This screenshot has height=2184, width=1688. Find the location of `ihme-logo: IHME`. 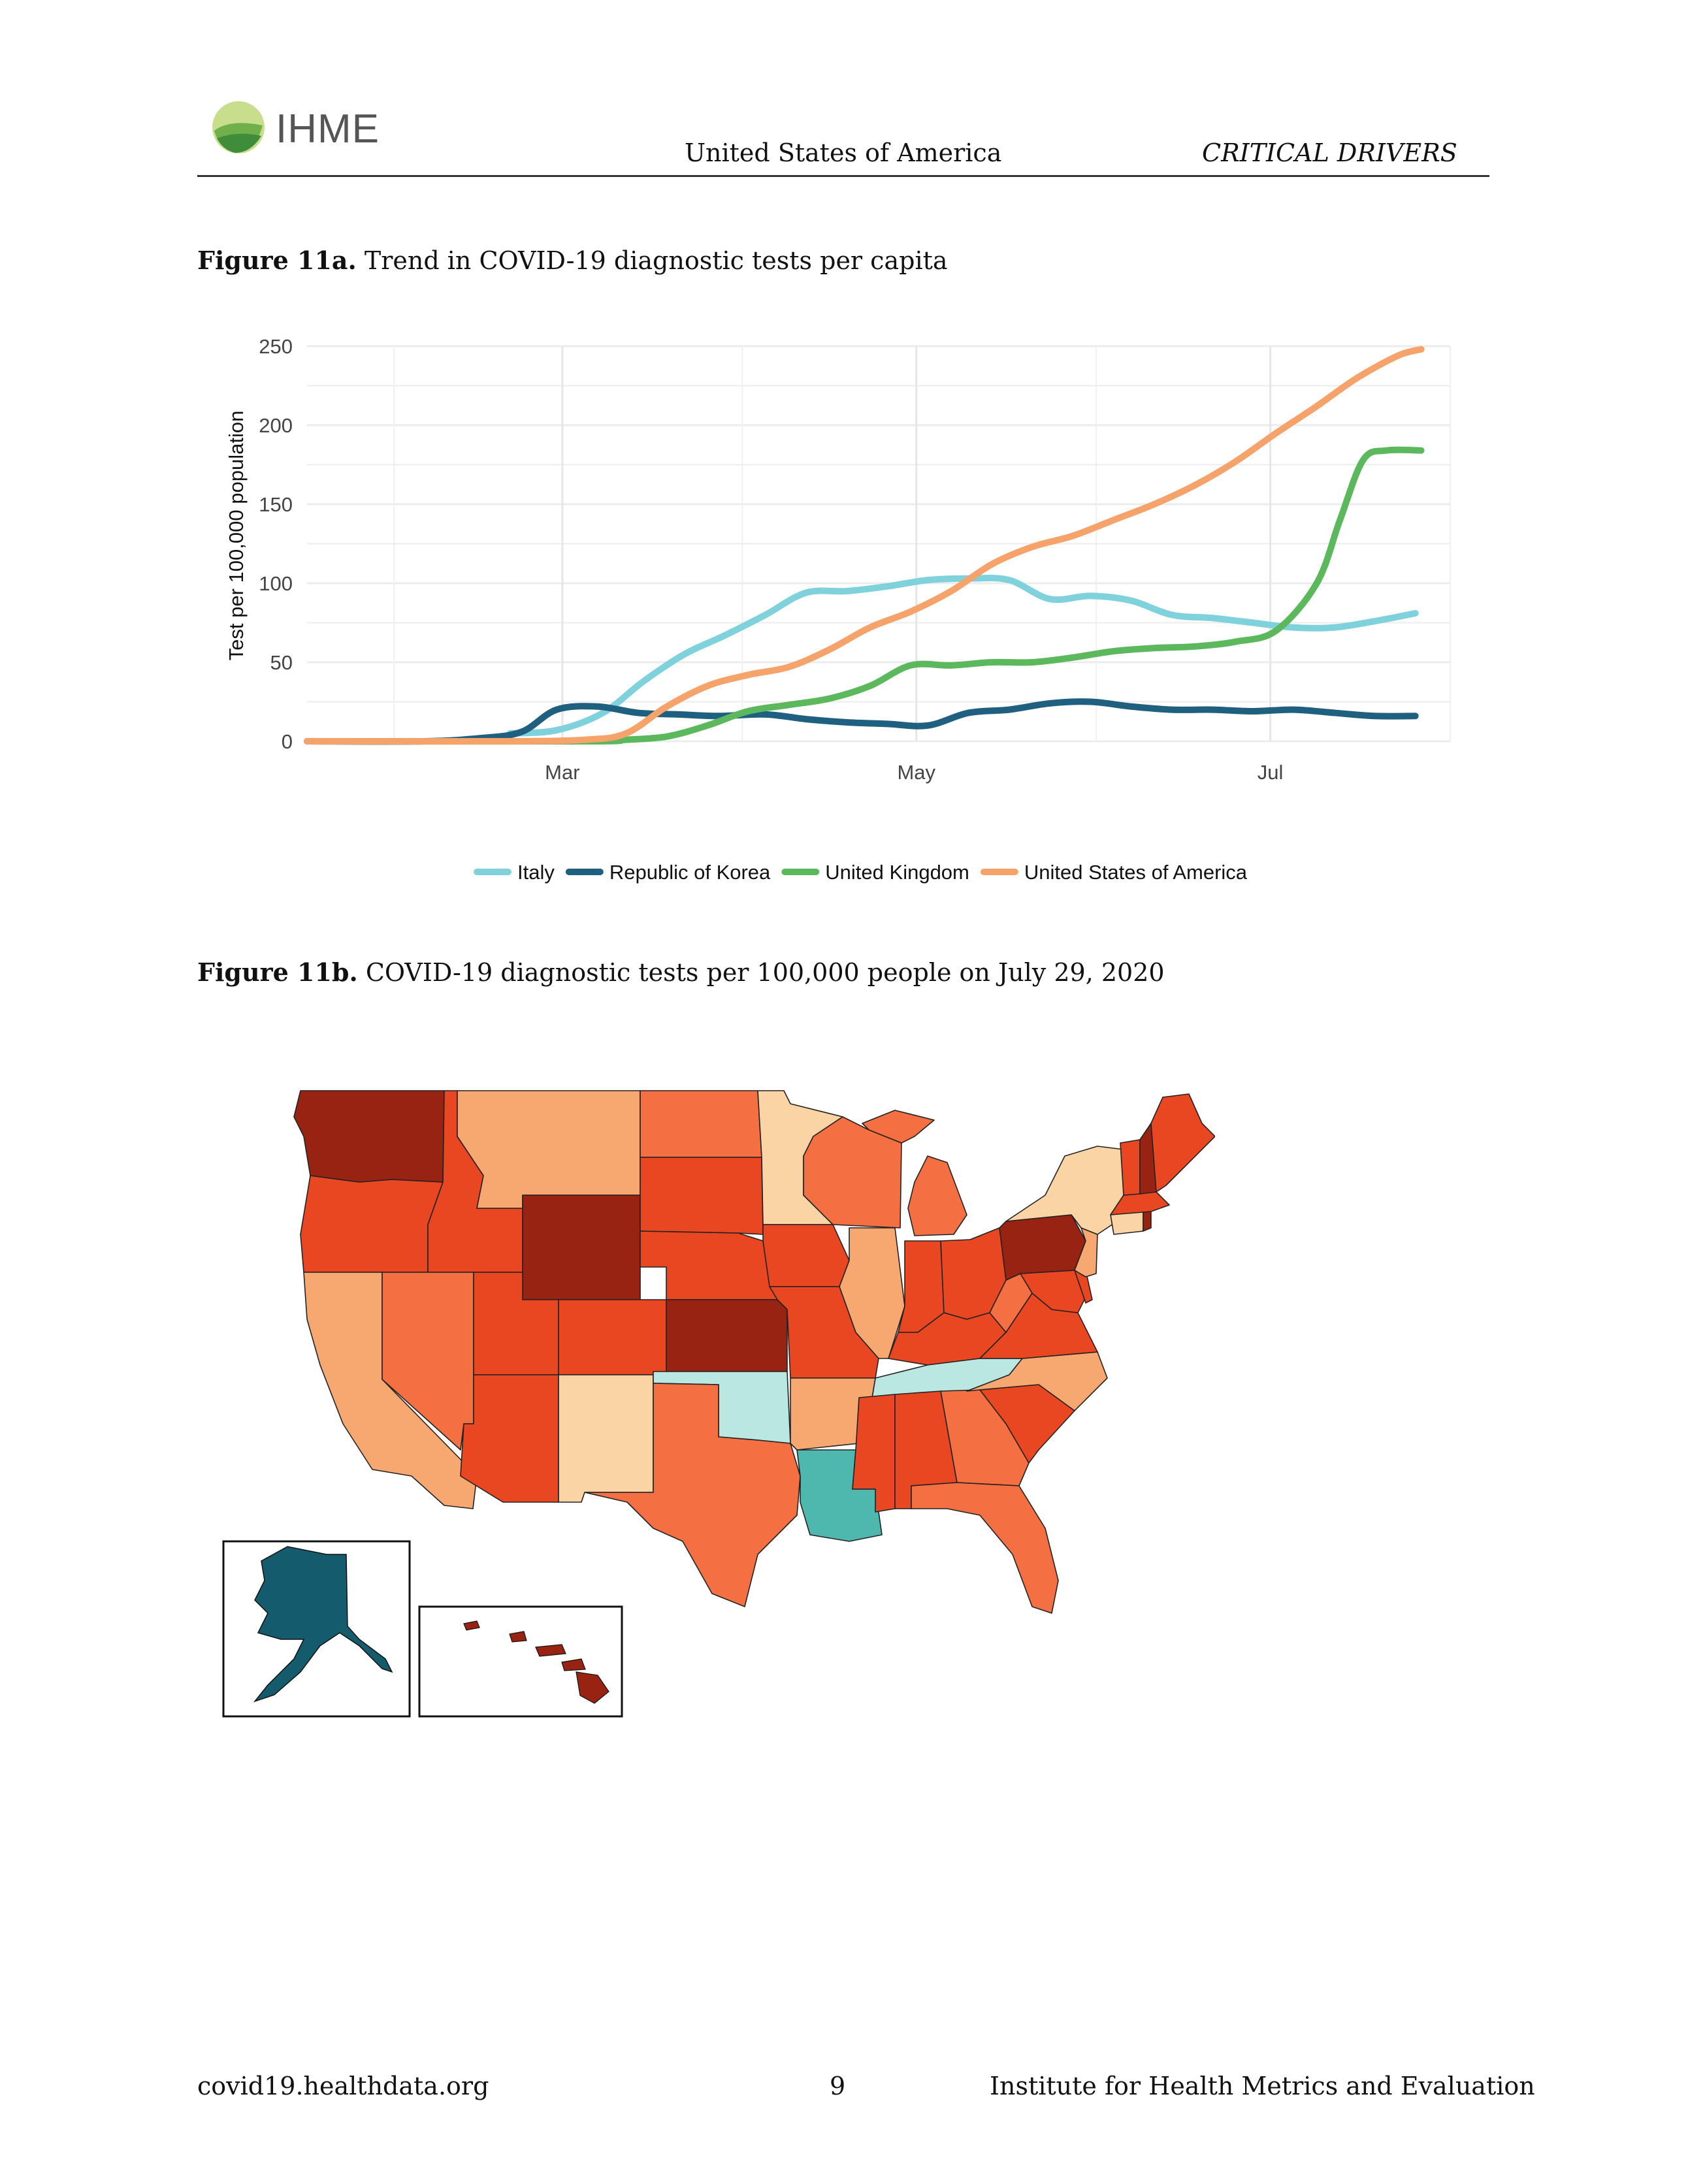

ihme-logo: IHME is located at coordinates (308, 128).